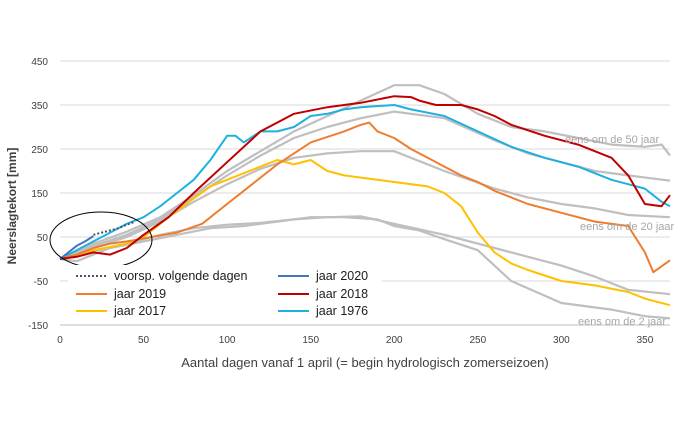 The width and height of the screenshot is (696, 444). I want to click on legend-label-2017: jaar 2017, so click(139, 311).